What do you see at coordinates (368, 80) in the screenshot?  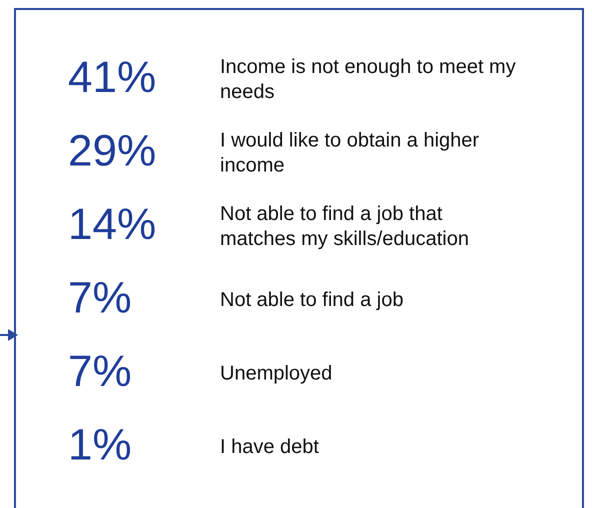 I see `category-label: Income is not enough to meet my needs` at bounding box center [368, 80].